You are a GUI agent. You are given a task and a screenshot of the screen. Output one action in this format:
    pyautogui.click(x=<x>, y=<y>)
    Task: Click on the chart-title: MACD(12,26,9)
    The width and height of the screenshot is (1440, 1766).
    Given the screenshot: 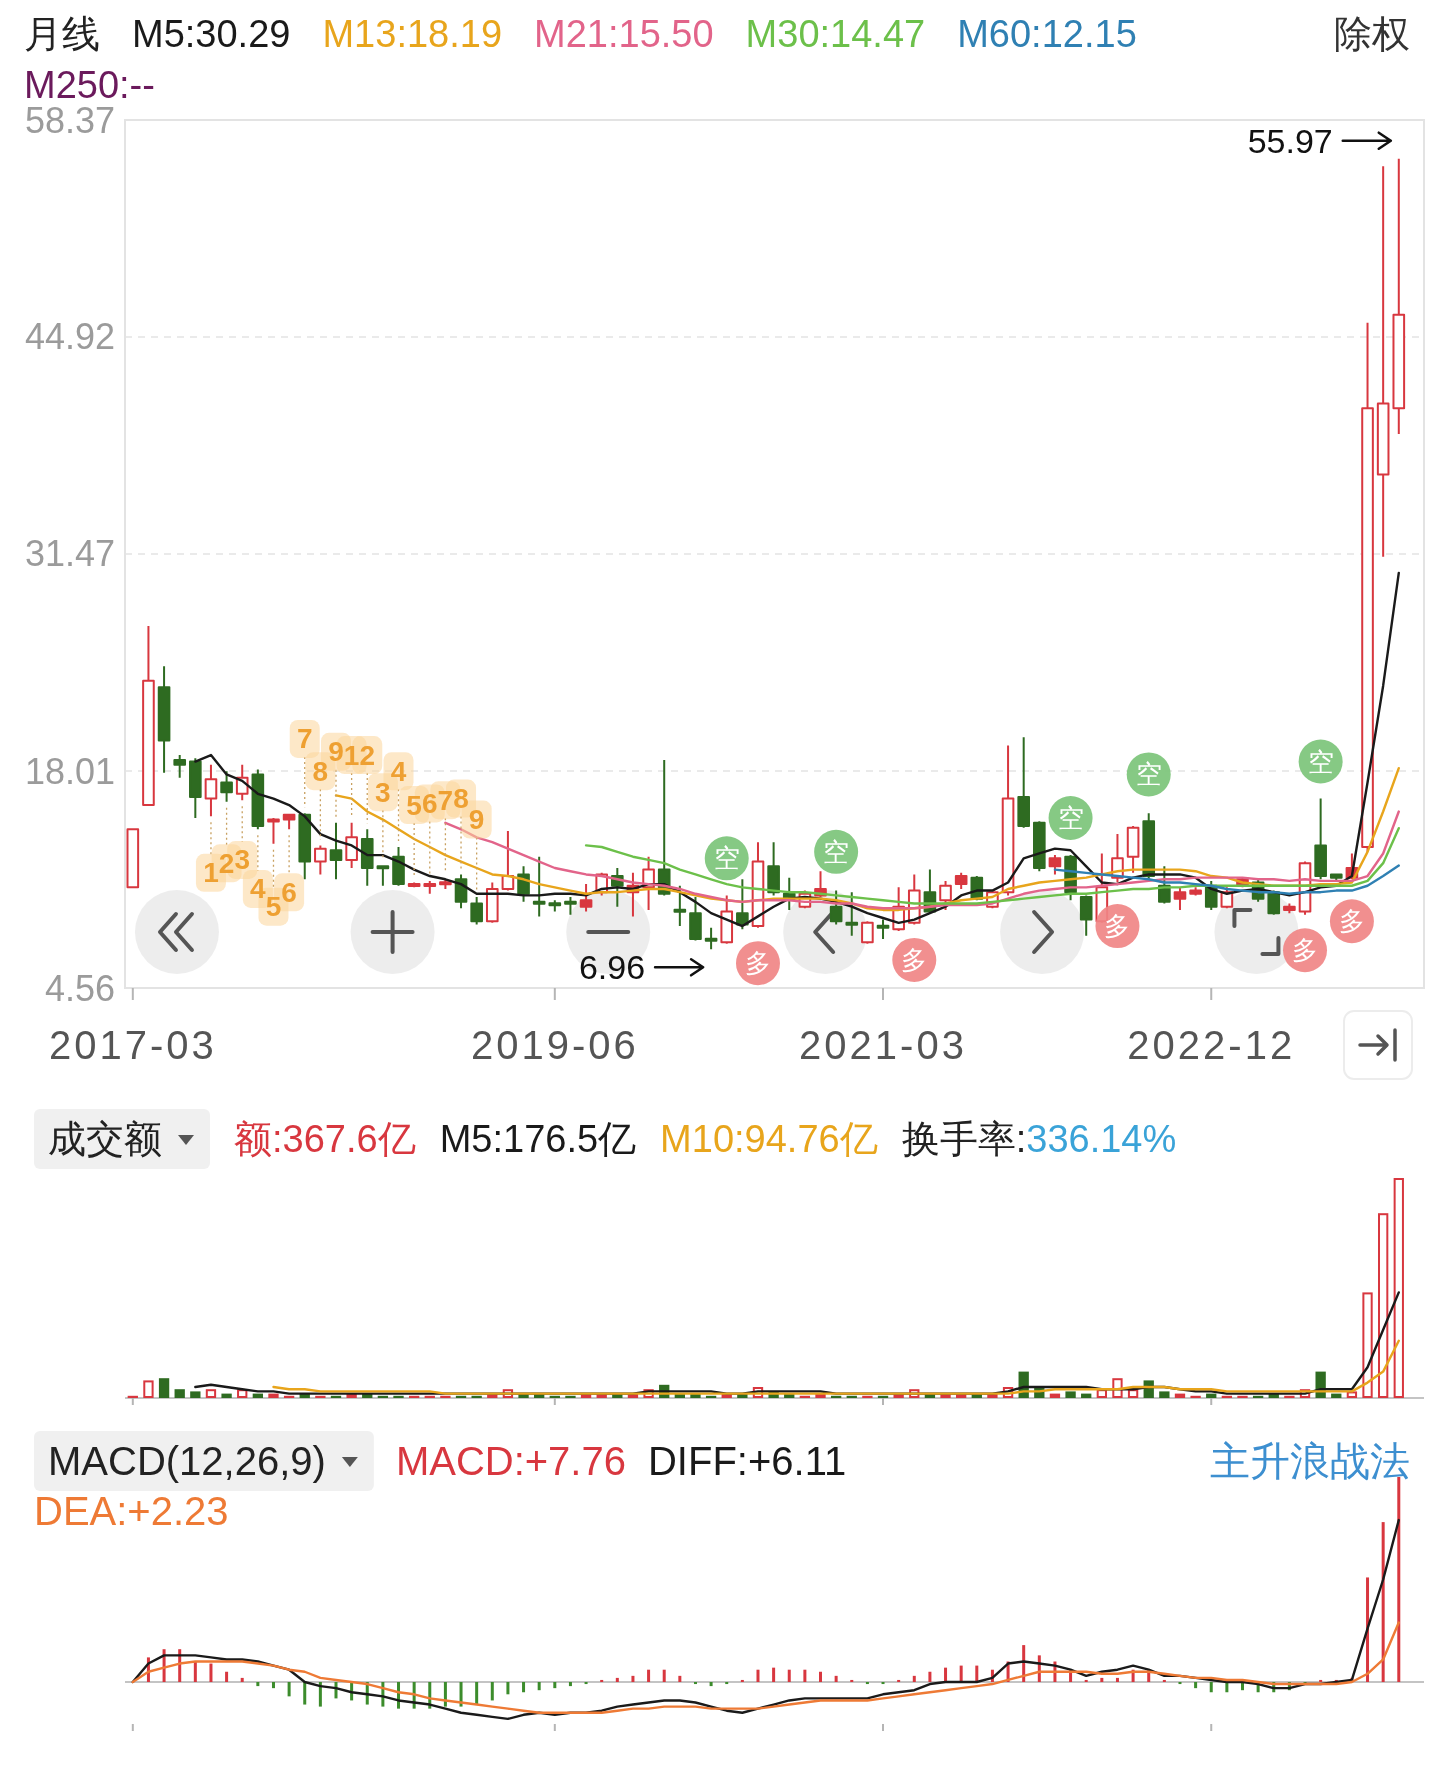 What is the action you would take?
    pyautogui.click(x=187, y=1461)
    